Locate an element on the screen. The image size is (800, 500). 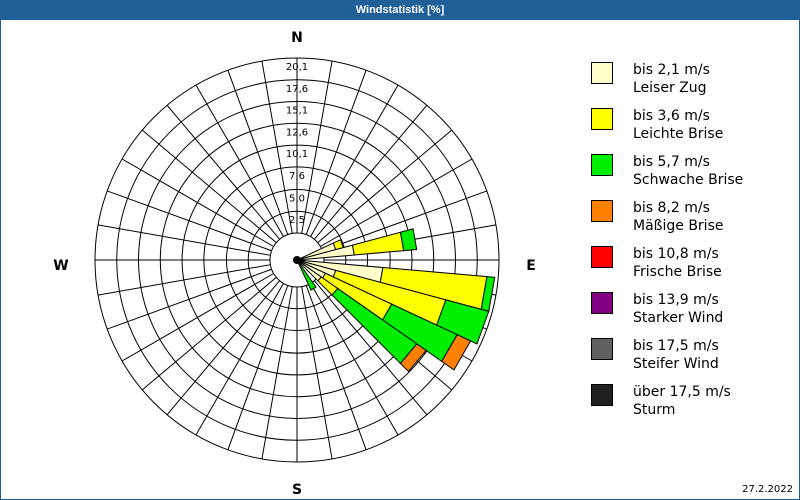
compass-s-label: S is located at coordinates (297, 490).